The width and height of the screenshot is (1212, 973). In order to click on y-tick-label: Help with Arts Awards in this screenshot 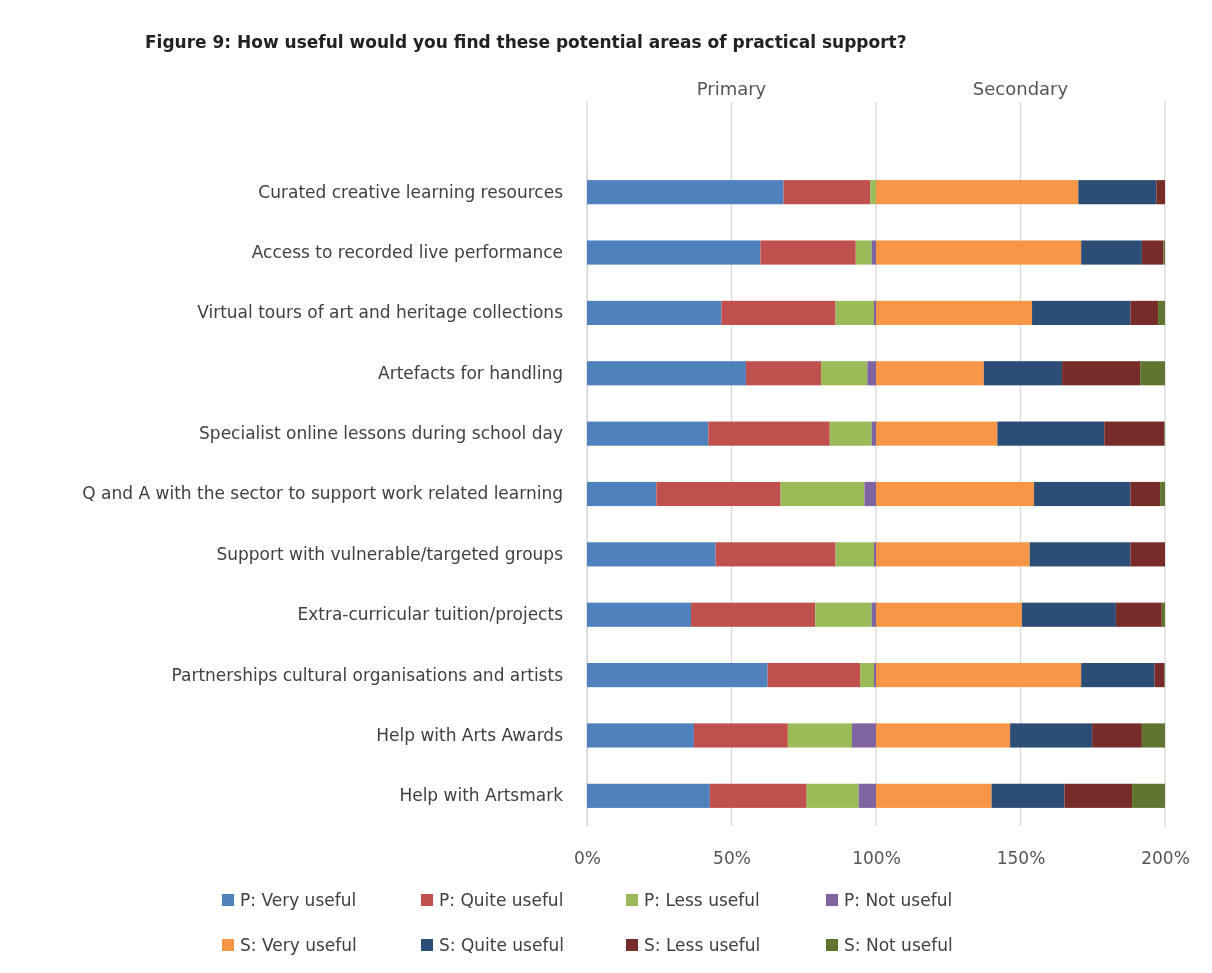, I will do `click(470, 734)`.